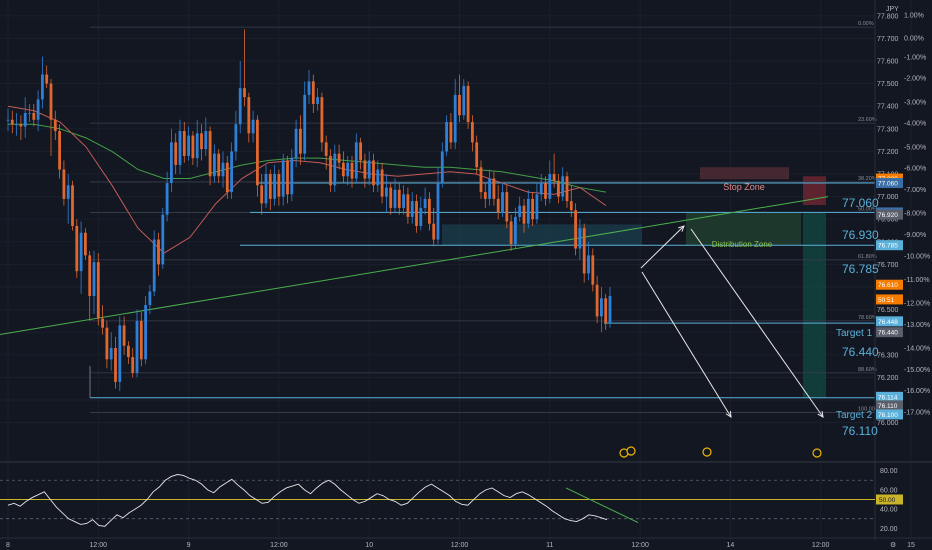 This screenshot has width=932, height=550. Describe the element at coordinates (681, 228) in the screenshot. I see `arrow-up-head` at that location.